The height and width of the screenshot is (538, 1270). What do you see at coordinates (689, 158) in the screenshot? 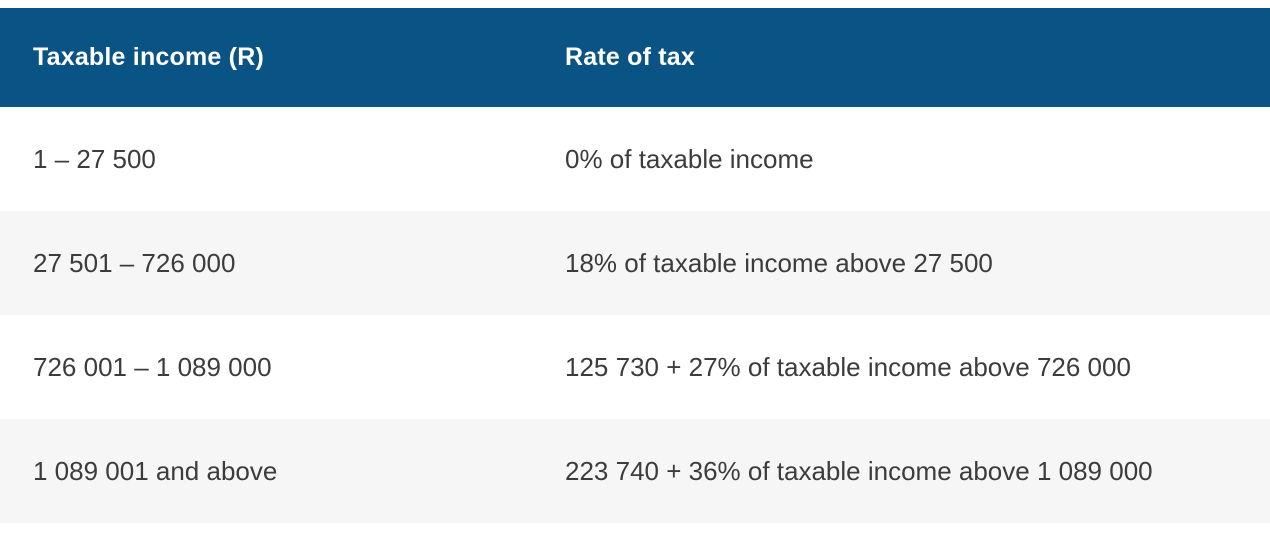
I see `rate-of-tax-cell: 0% of taxable income` at bounding box center [689, 158].